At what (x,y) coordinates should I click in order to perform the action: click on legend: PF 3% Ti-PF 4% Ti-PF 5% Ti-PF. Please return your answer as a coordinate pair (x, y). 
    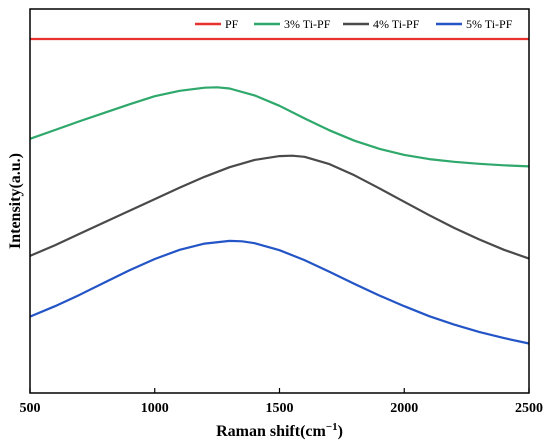
    Looking at the image, I should click on (354, 24).